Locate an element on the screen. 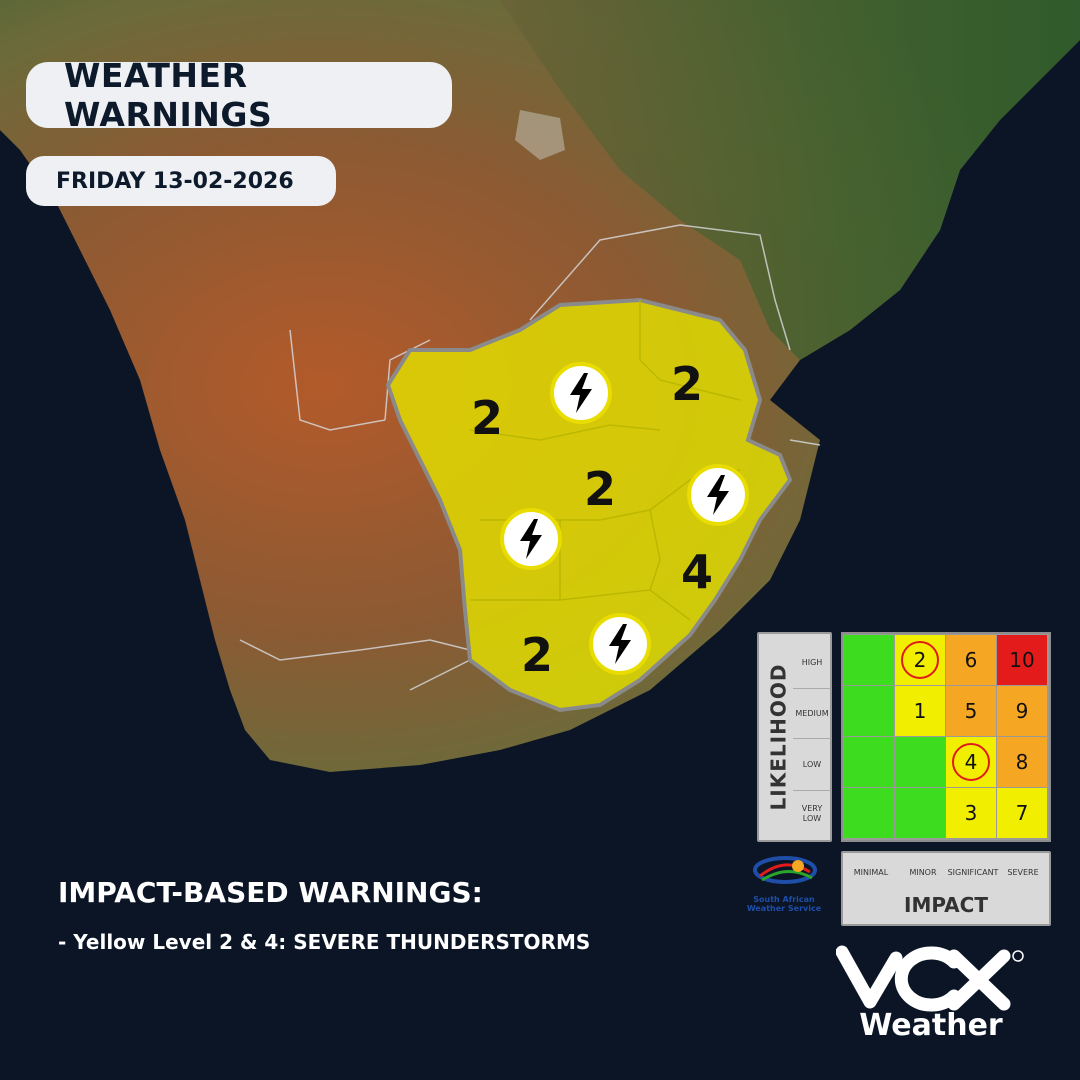  impact-level: SIGNIFICANT is located at coordinates (973, 872).